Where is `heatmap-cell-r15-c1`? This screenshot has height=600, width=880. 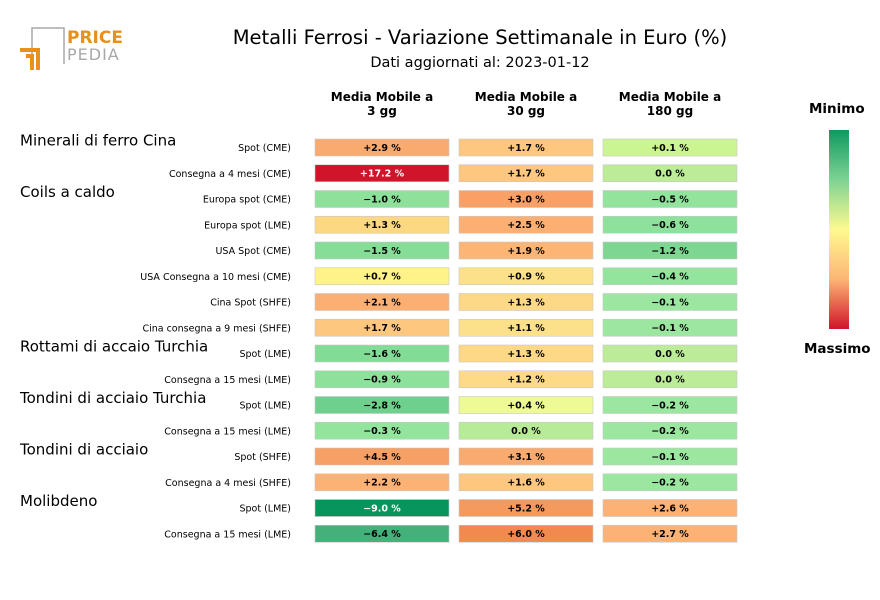 heatmap-cell-r15-c1 is located at coordinates (382, 508).